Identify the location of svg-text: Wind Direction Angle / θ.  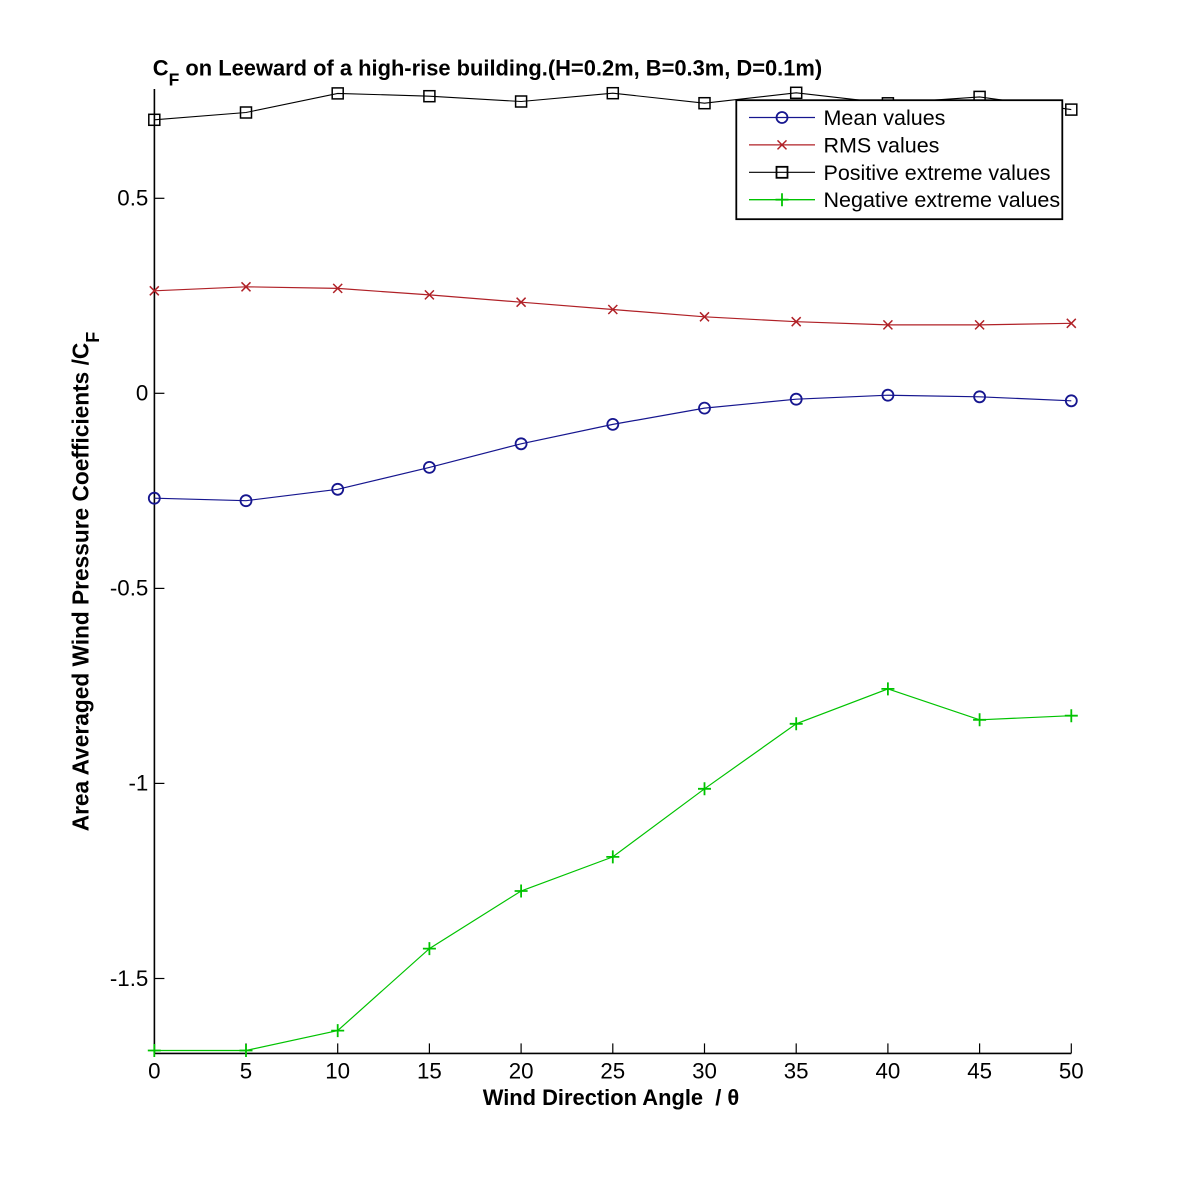
(611, 1097).